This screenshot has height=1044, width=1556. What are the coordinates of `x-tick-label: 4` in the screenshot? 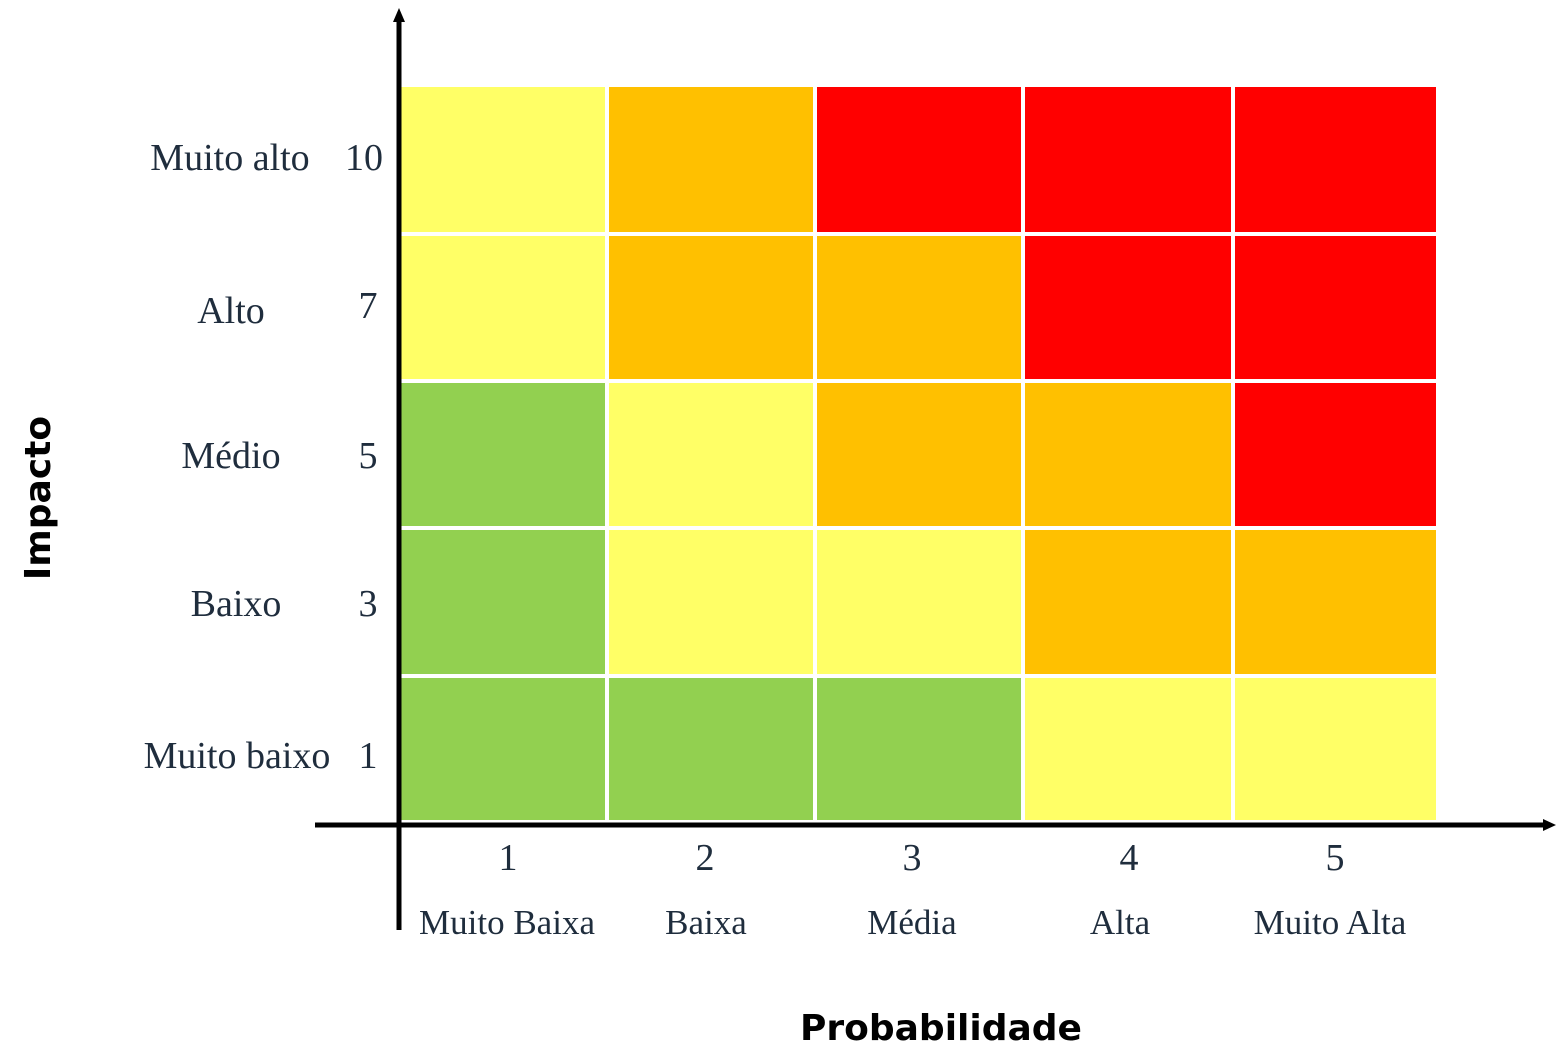 It's located at (1129, 858).